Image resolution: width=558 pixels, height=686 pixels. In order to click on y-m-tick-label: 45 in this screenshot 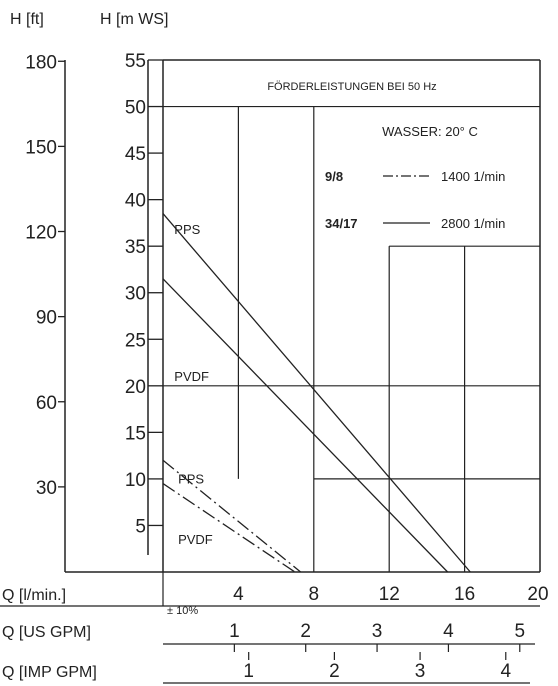, I will do `click(135, 154)`.